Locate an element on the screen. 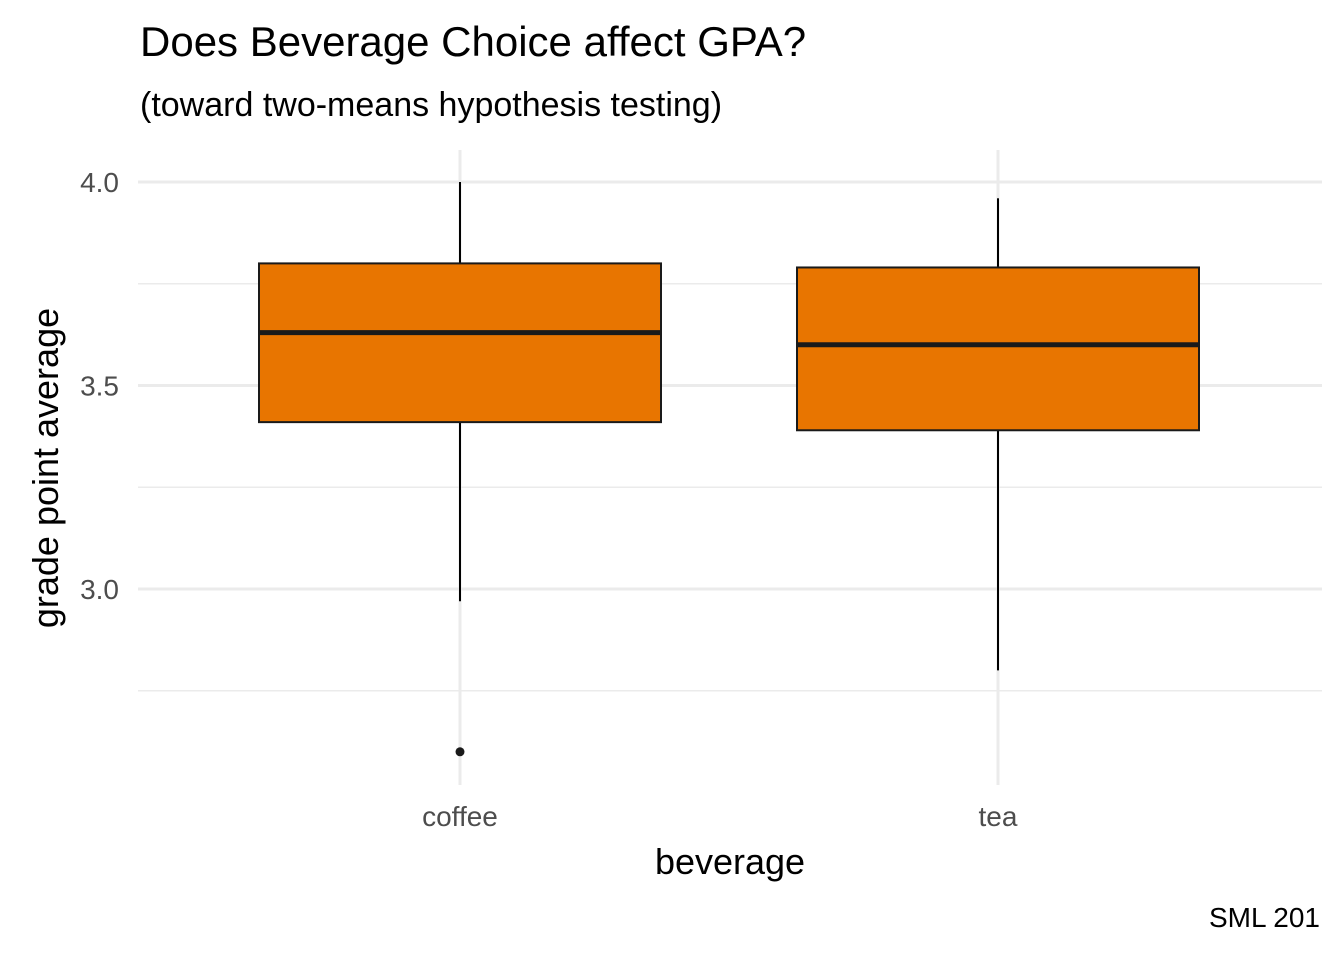 The image size is (1344, 960). x-axis-title: beverage is located at coordinates (730, 861).